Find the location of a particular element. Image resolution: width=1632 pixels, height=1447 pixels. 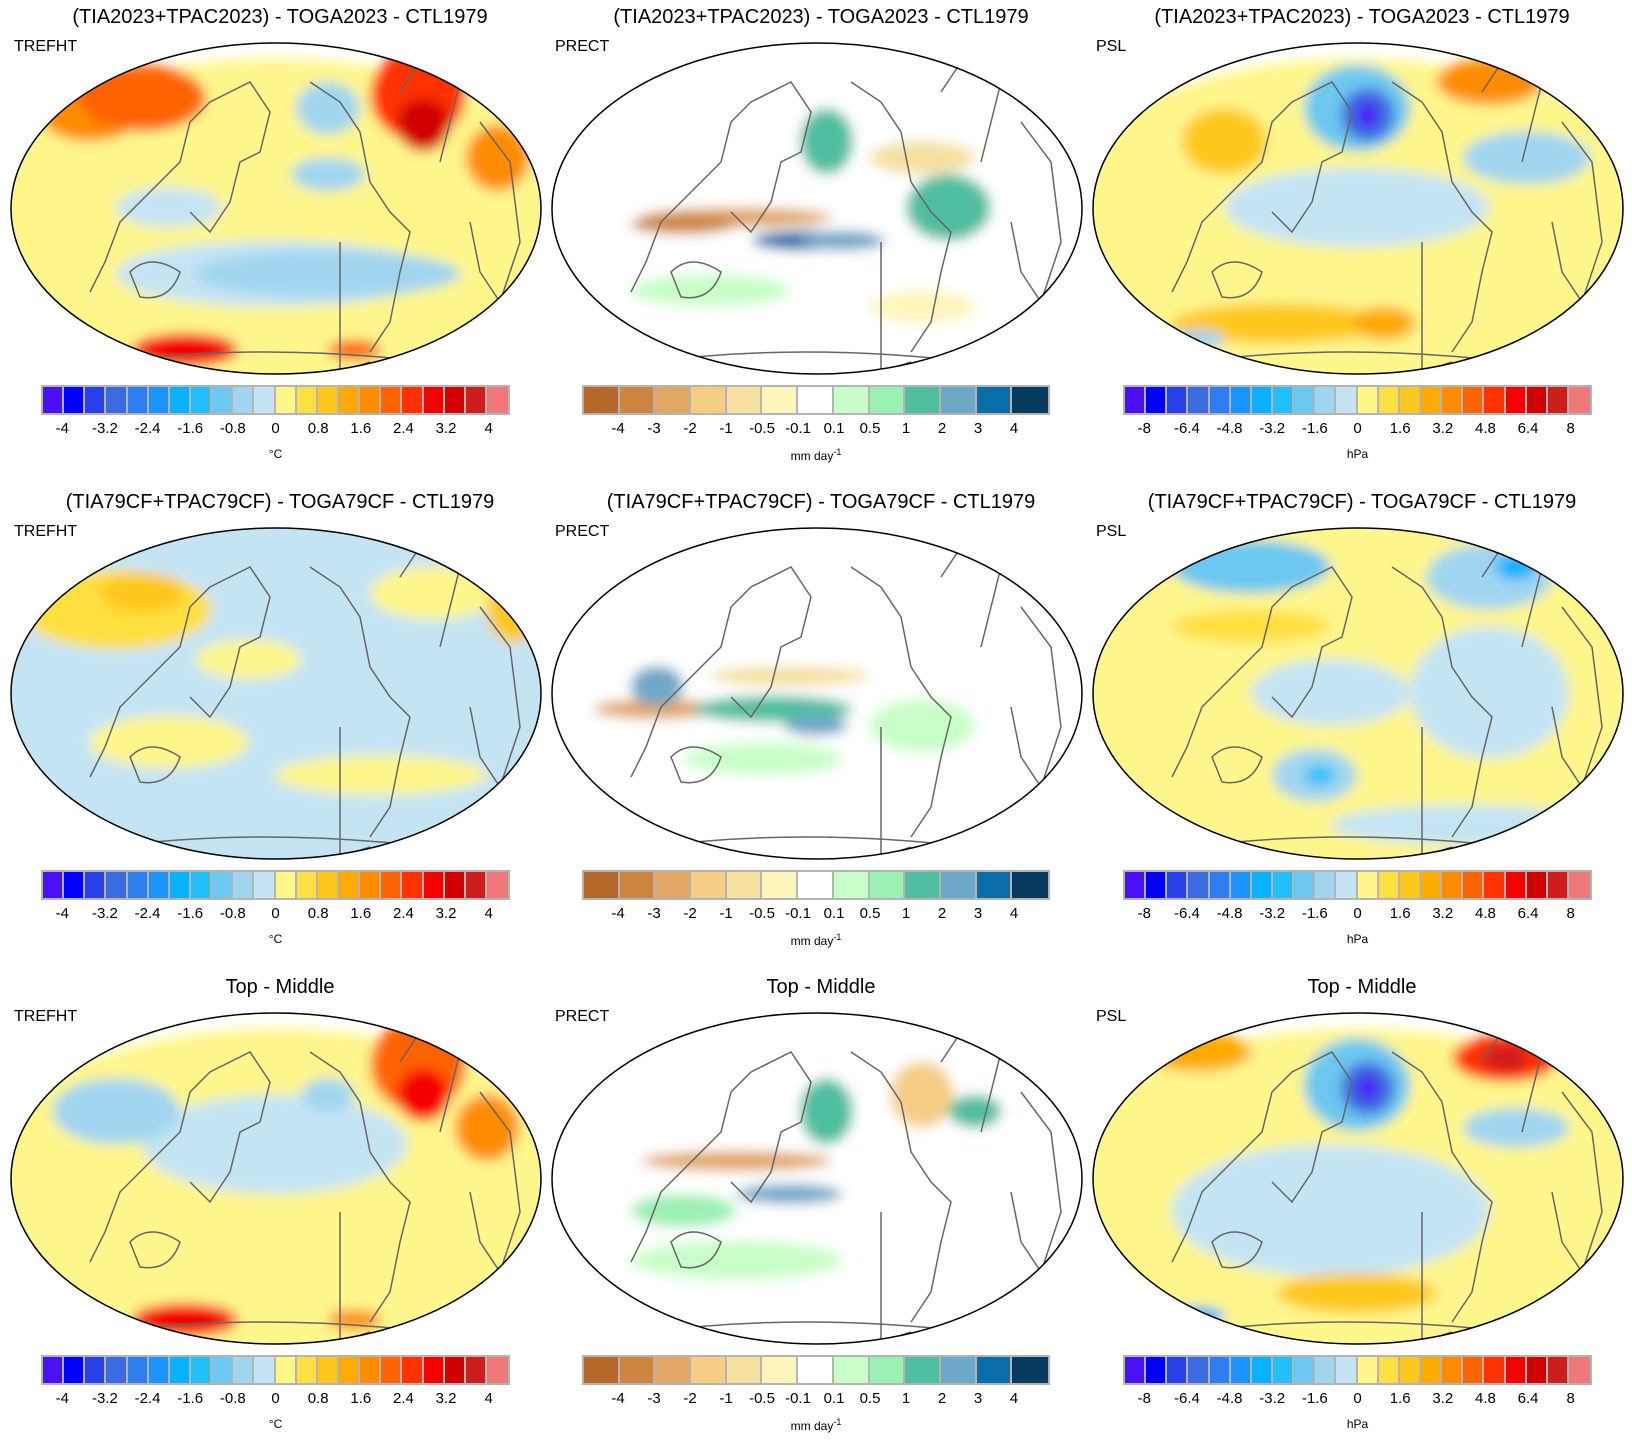

colorbar-tick-label: -2.4 is located at coordinates (147, 1398).